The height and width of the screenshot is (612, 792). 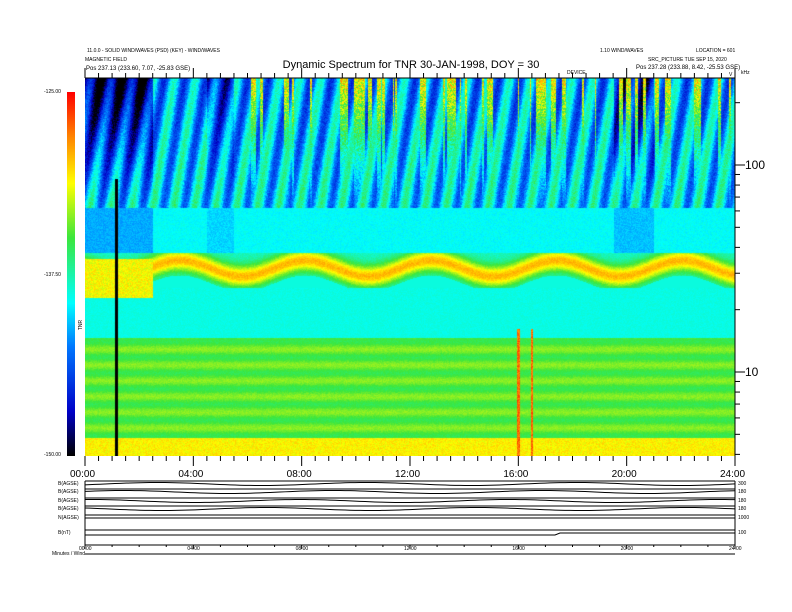 What do you see at coordinates (191, 474) in the screenshot?
I see `x-tick-label: 04:00` at bounding box center [191, 474].